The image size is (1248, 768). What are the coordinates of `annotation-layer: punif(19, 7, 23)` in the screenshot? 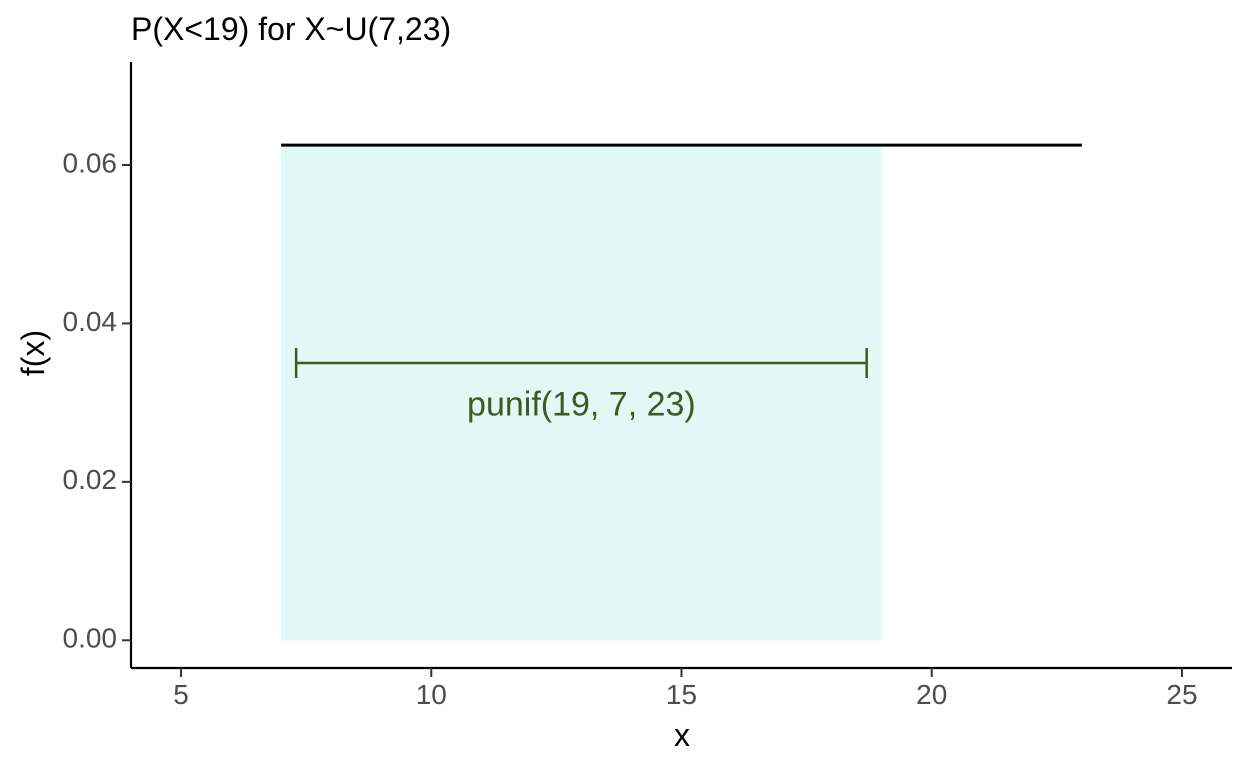 It's located at (581, 386).